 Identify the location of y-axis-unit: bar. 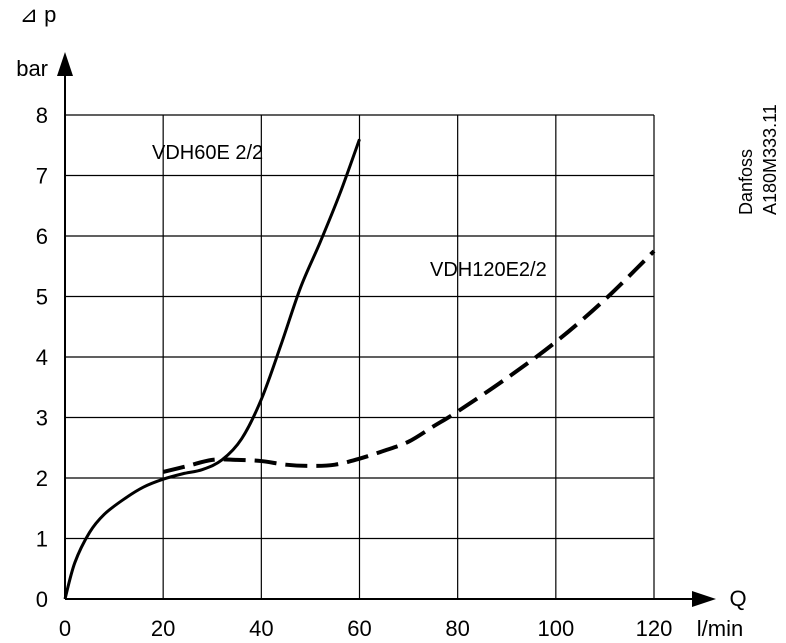
(32, 68).